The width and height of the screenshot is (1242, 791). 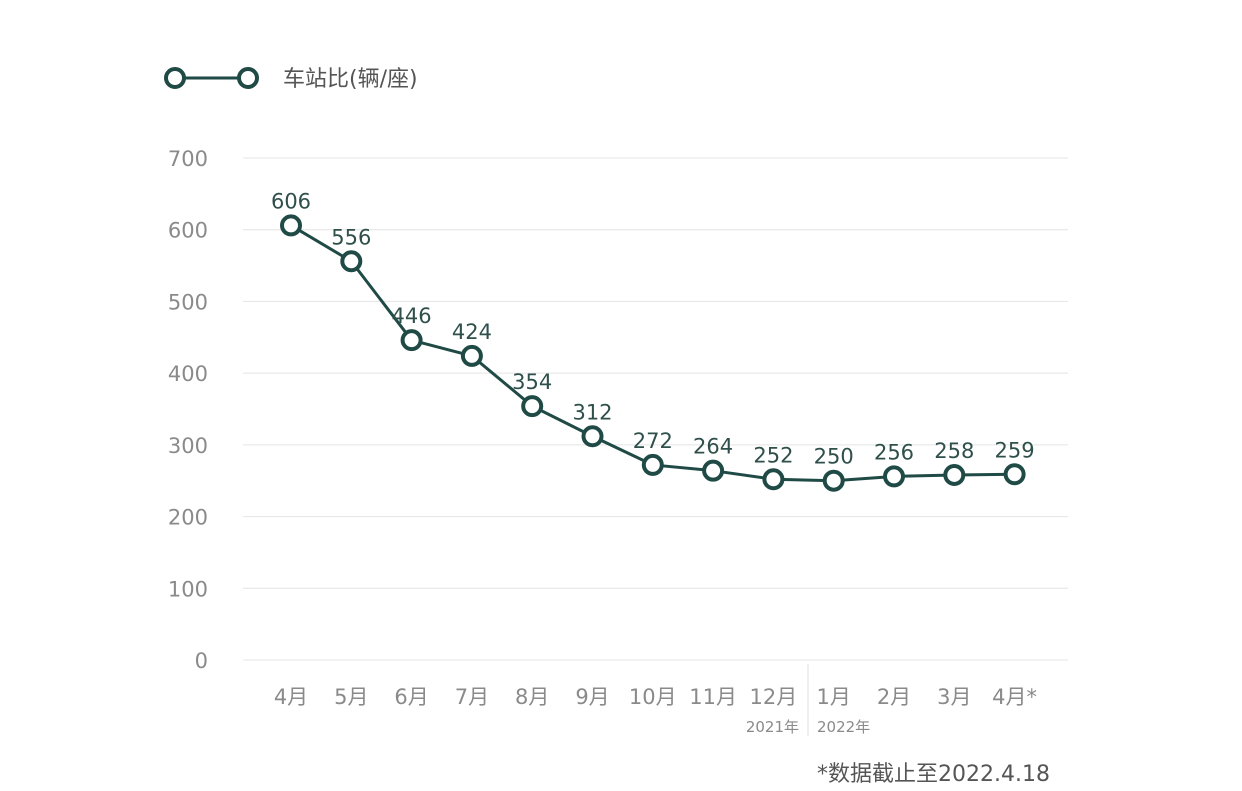 I want to click on year-label-2022: 2022年, so click(x=843, y=727).